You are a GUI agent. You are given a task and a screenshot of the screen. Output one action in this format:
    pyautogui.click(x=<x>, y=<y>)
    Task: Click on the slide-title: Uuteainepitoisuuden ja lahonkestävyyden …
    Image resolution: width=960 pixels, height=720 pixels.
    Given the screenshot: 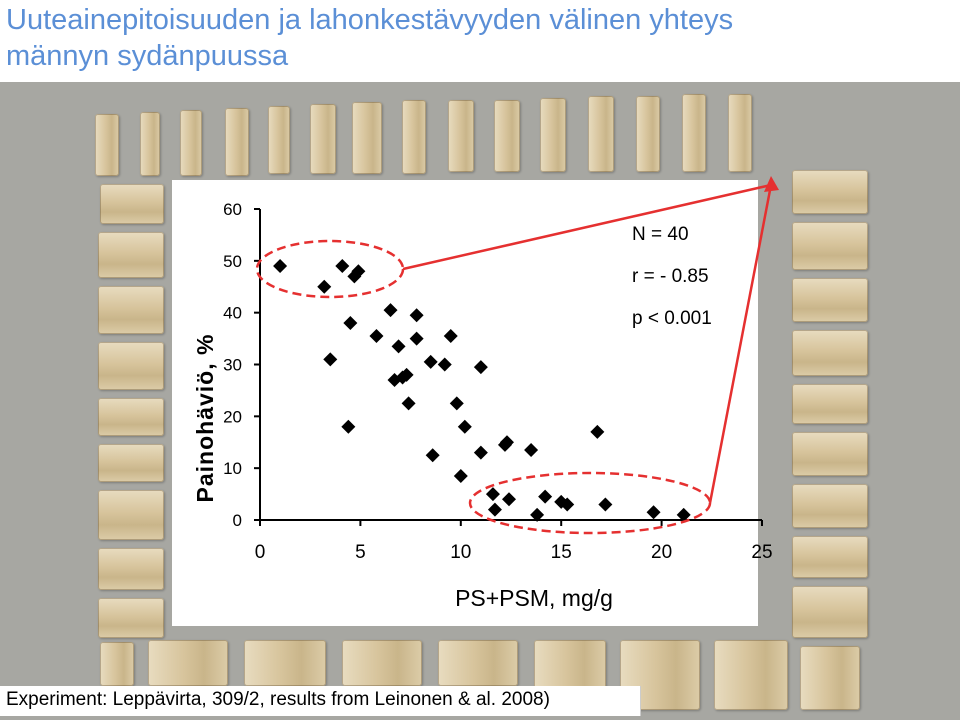 What is the action you would take?
    pyautogui.click(x=476, y=38)
    